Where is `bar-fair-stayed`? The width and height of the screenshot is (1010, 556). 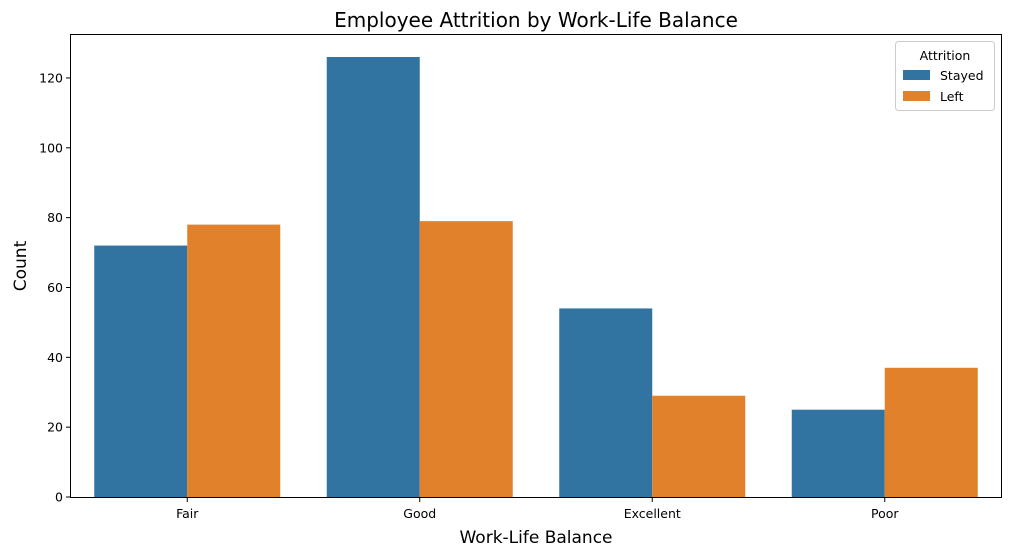 bar-fair-stayed is located at coordinates (141, 371).